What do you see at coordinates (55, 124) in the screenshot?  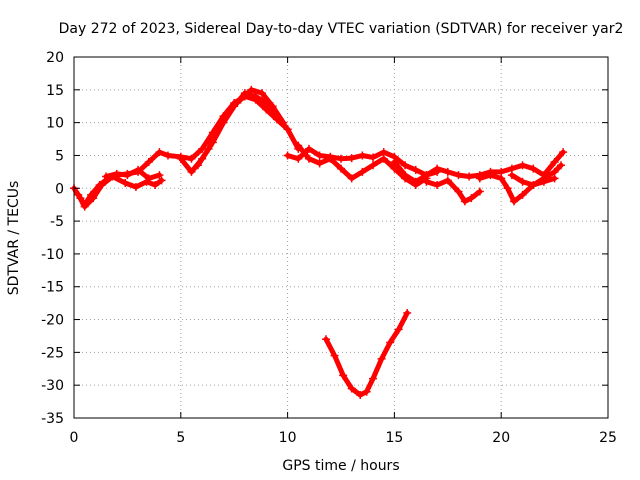 I see `y-tick-label: 10` at bounding box center [55, 124].